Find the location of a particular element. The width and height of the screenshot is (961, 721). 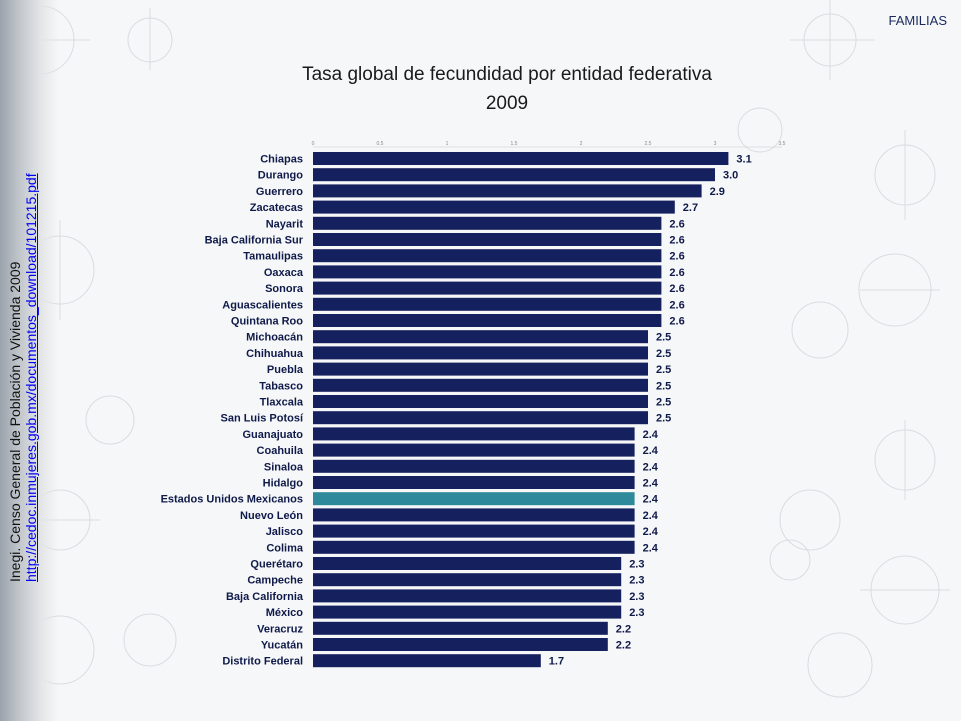

category-label: Quintana Roo is located at coordinates (267, 322).